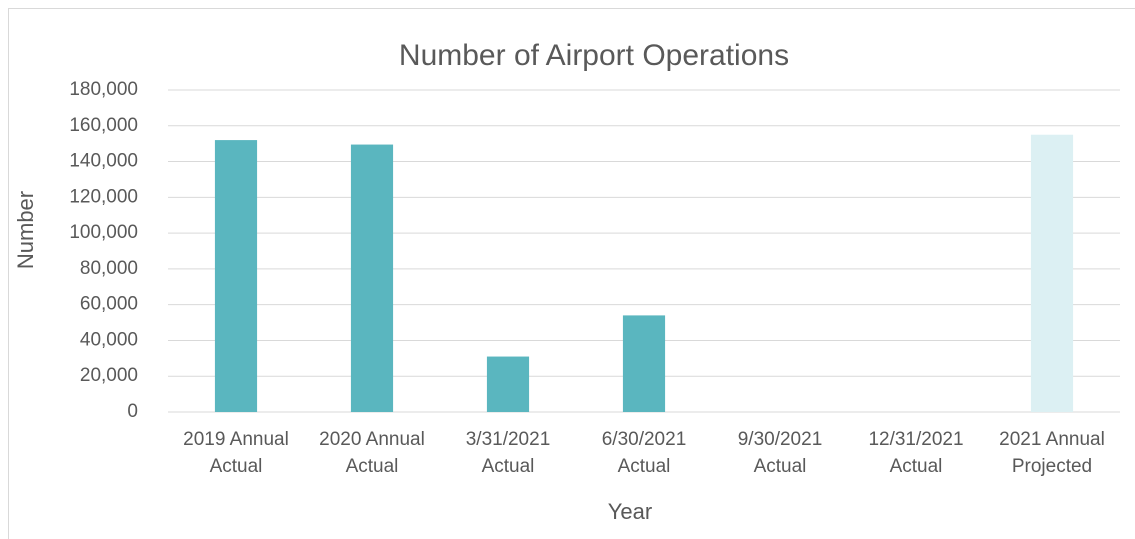  I want to click on x-tick-line: 12/31/2021, so click(915, 439).